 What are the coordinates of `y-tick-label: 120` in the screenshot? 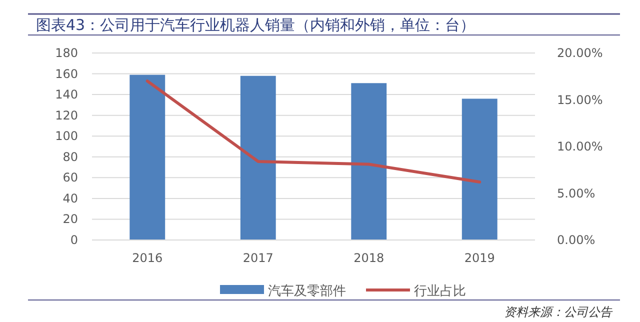 It's located at (66, 115).